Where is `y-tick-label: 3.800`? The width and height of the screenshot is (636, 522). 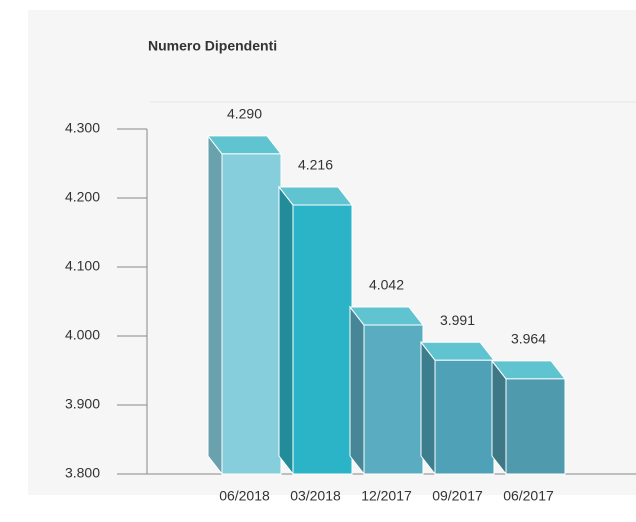
y-tick-label: 3.800 is located at coordinates (82, 473).